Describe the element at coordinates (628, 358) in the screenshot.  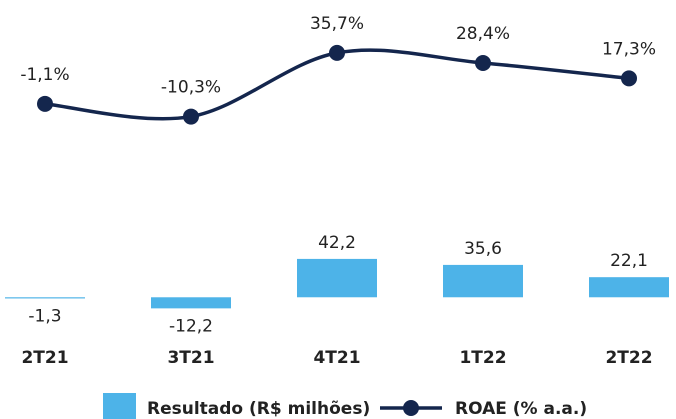
I see `x-tick-label: 2T22` at that location.